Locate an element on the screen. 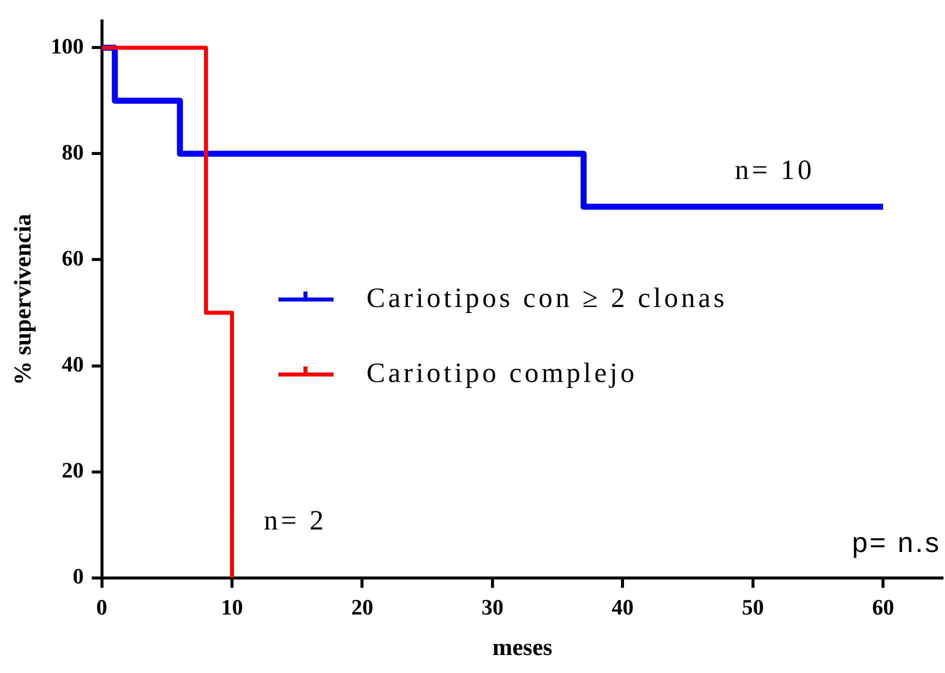 The height and width of the screenshot is (673, 945). annotation: n= 10 is located at coordinates (774, 170).